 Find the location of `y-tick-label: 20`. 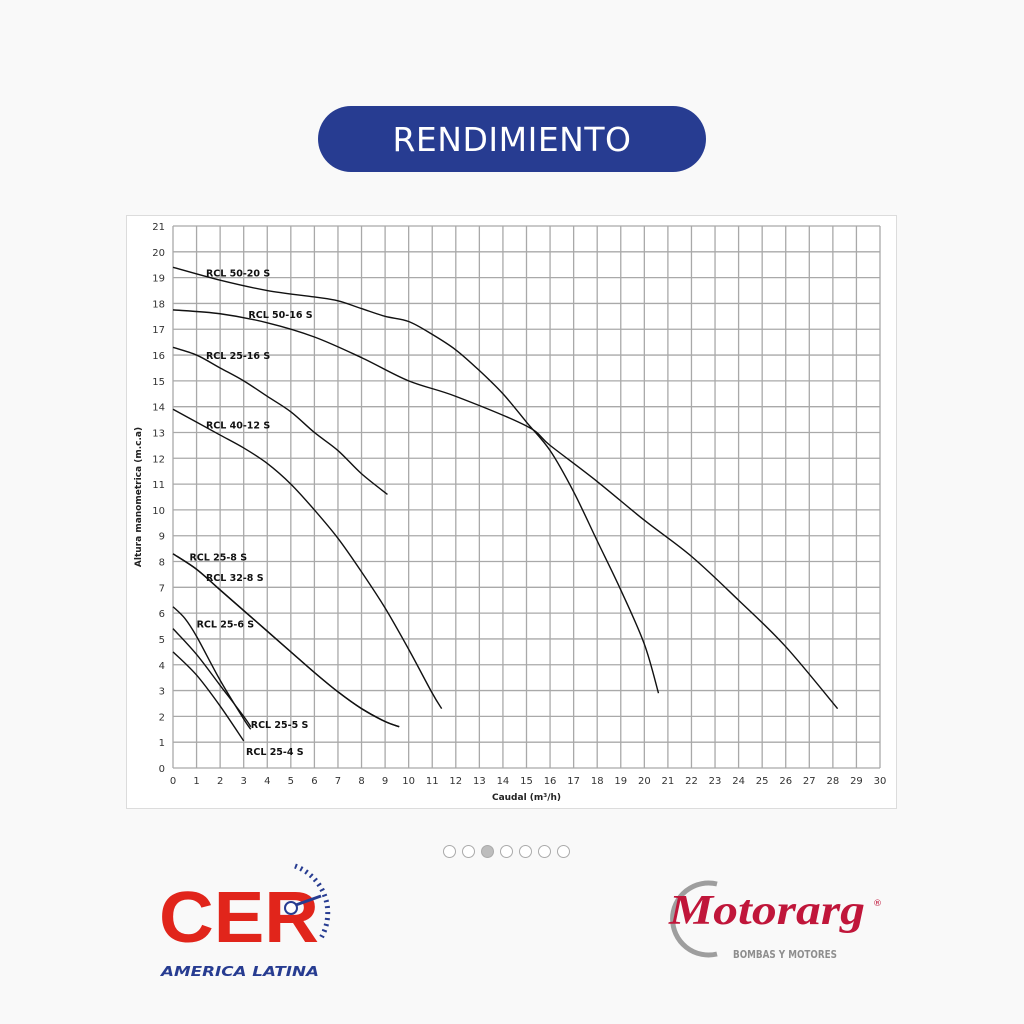

y-tick-label: 20 is located at coordinates (158, 253).